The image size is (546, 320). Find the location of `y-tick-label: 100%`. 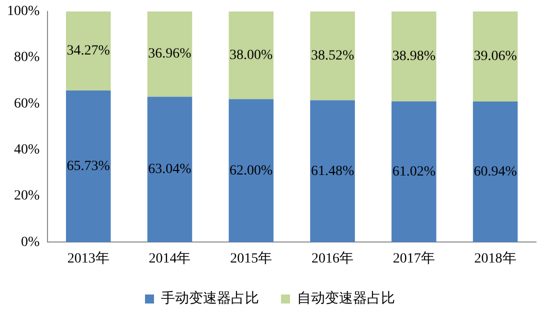

y-tick-label: 100% is located at coordinates (23, 12).